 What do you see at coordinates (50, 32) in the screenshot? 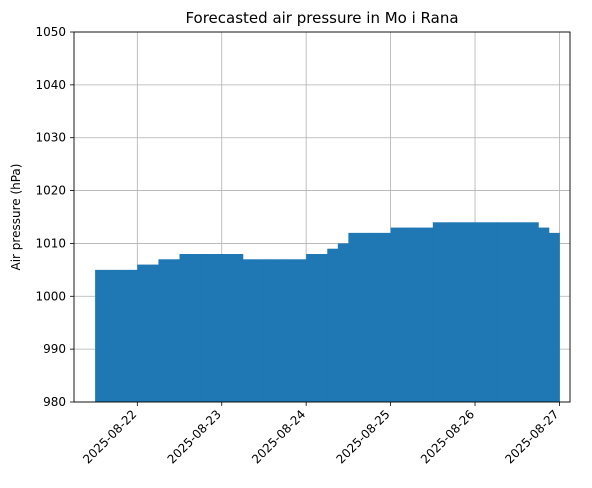
I see `y-tick-label: 1050` at bounding box center [50, 32].